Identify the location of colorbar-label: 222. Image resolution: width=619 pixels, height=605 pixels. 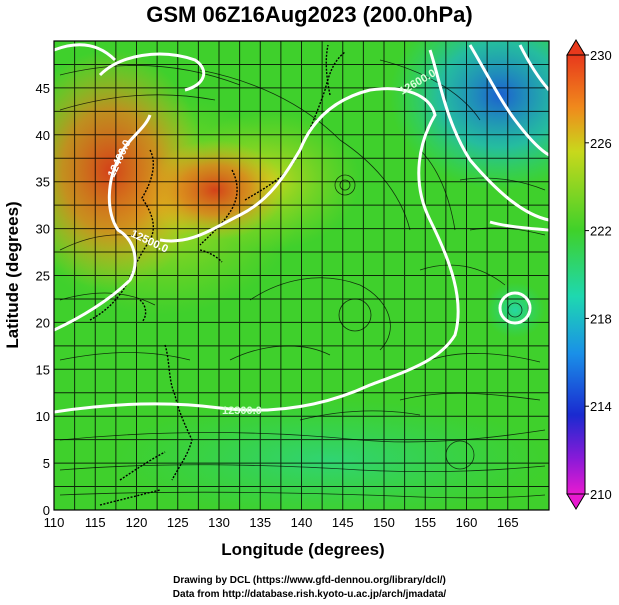
(601, 231).